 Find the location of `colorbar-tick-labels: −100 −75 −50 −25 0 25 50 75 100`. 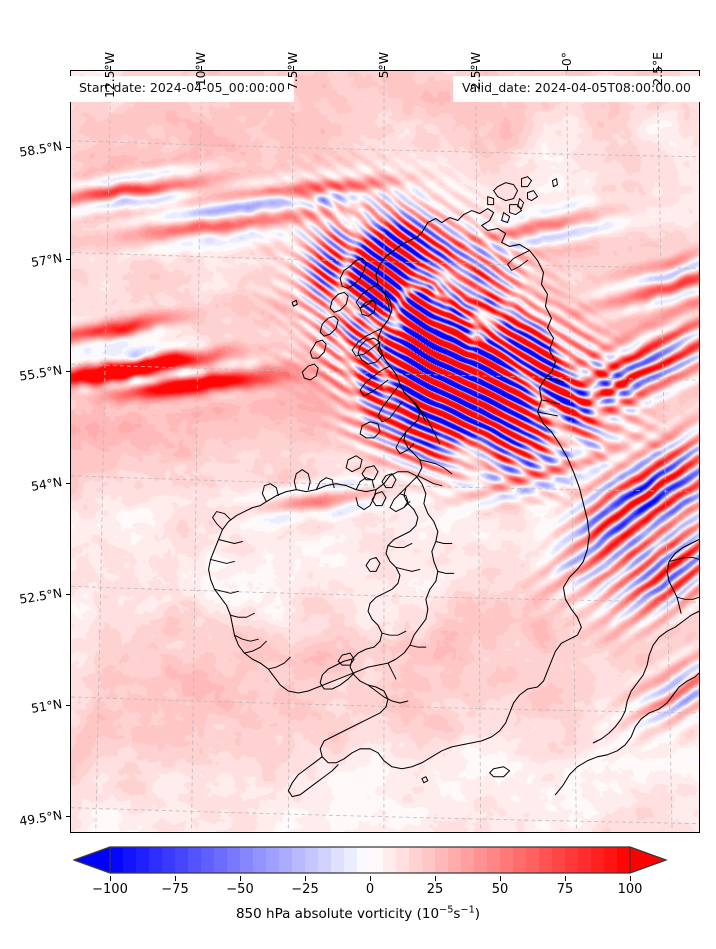

colorbar-tick-labels: −100 −75 −50 −25 0 25 50 75 100 is located at coordinates (367, 887).